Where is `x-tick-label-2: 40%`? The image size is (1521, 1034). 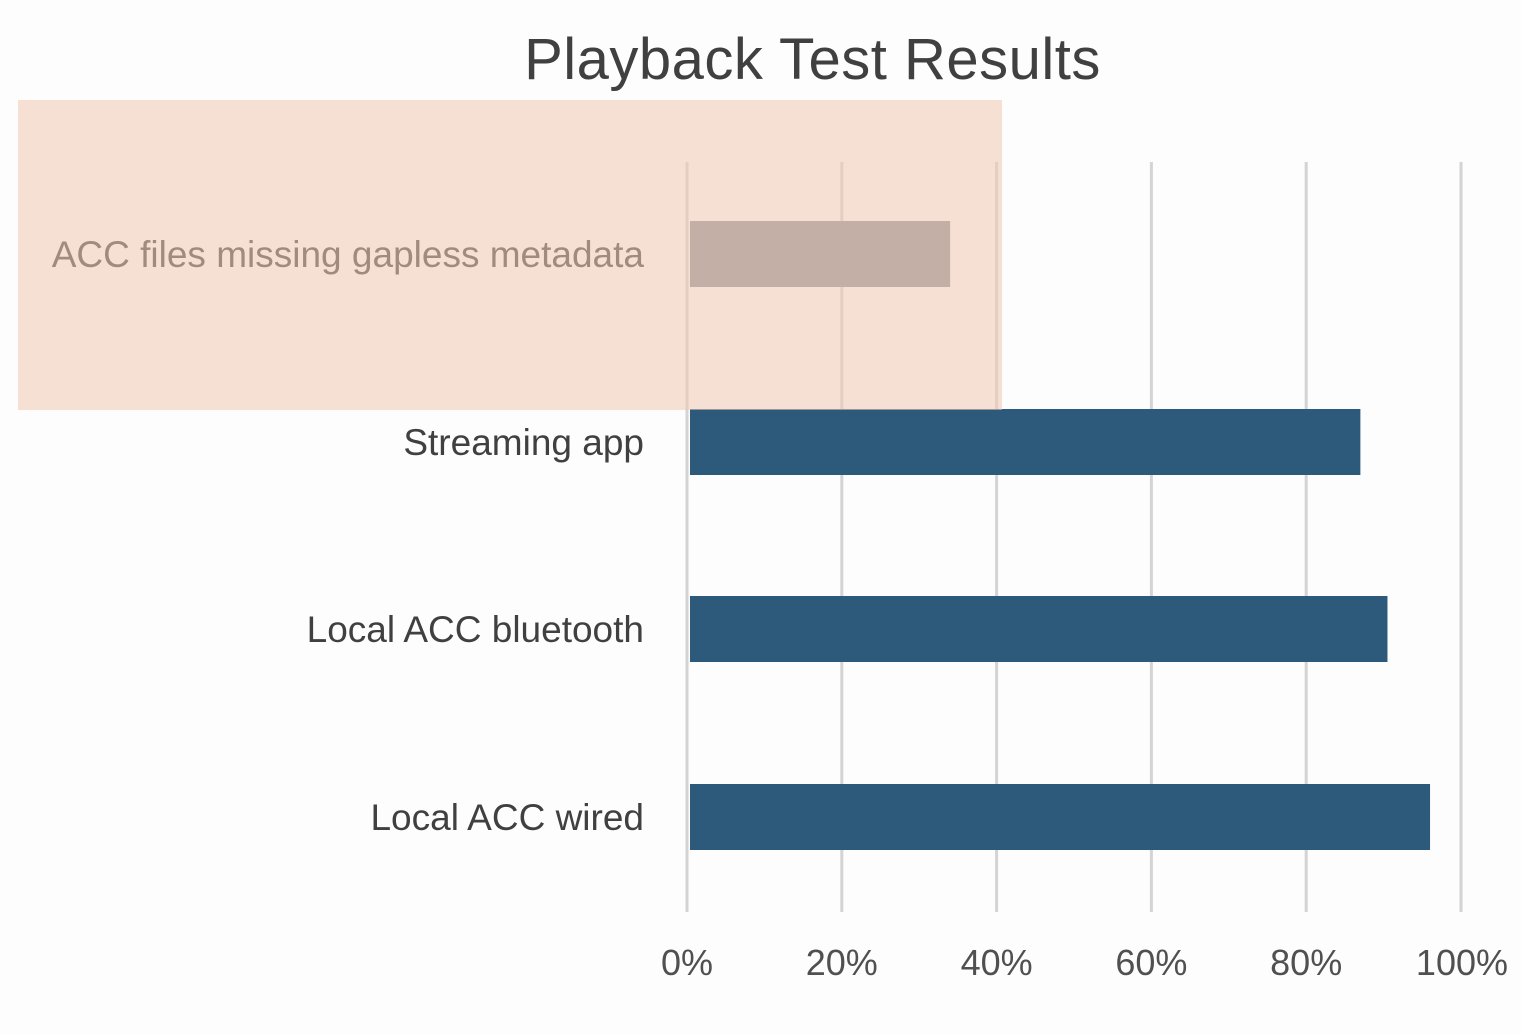
x-tick-label-2: 40% is located at coordinates (997, 962).